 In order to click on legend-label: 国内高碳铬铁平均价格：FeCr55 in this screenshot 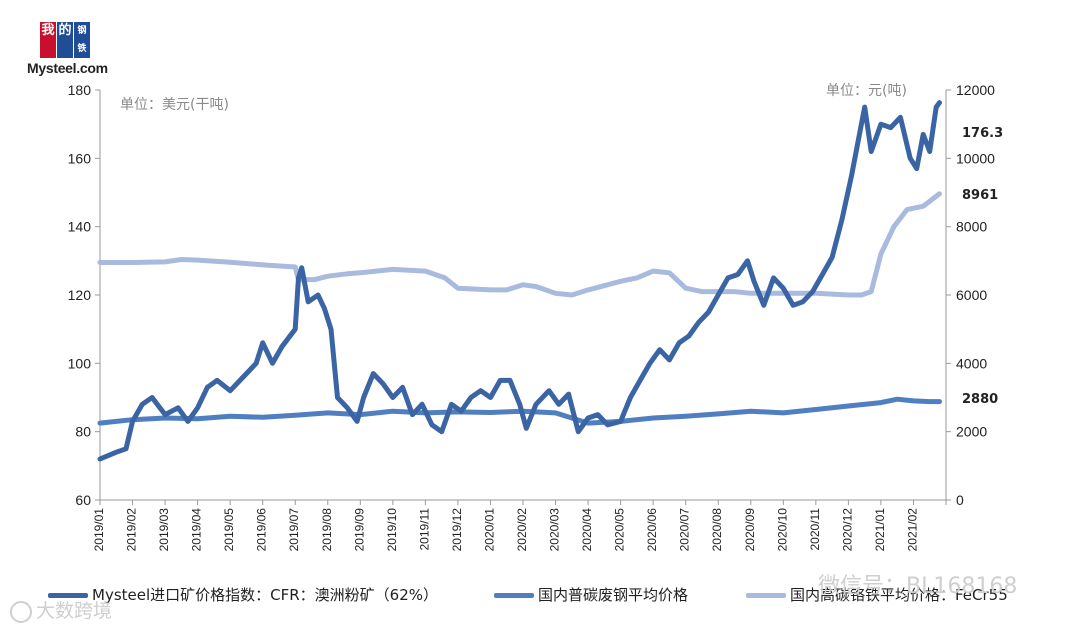, I will do `click(899, 595)`.